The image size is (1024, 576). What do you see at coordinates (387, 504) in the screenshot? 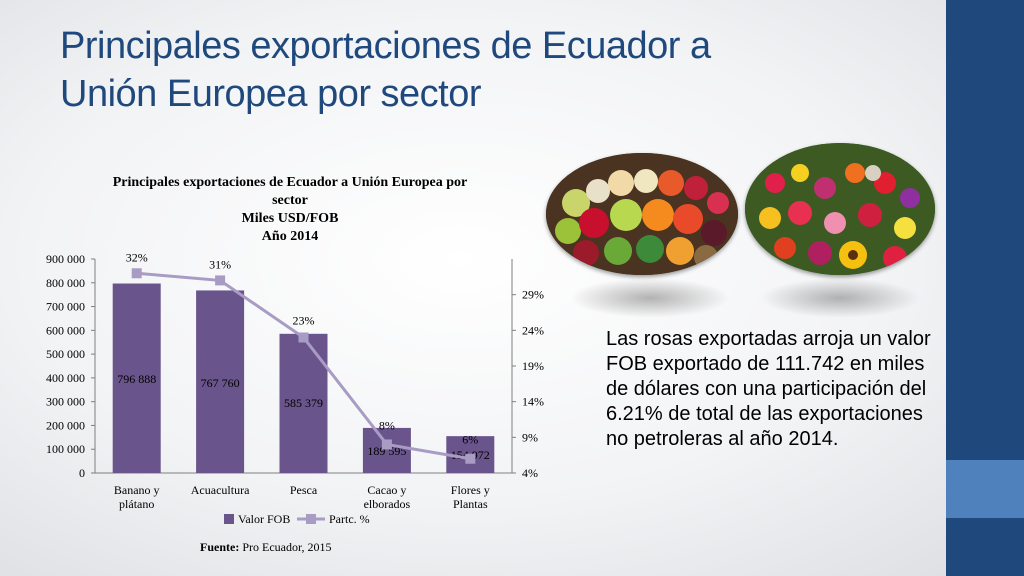
I see `category-label: elborados` at bounding box center [387, 504].